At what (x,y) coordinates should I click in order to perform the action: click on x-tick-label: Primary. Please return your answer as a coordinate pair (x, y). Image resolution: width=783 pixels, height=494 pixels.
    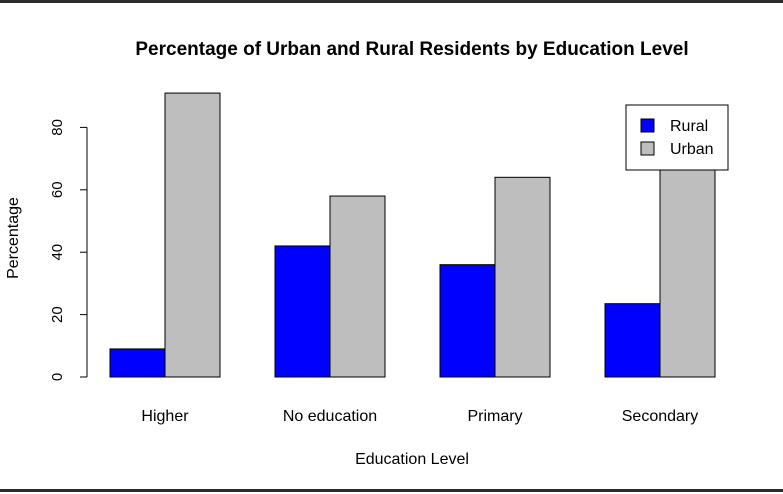
    Looking at the image, I should click on (494, 416).